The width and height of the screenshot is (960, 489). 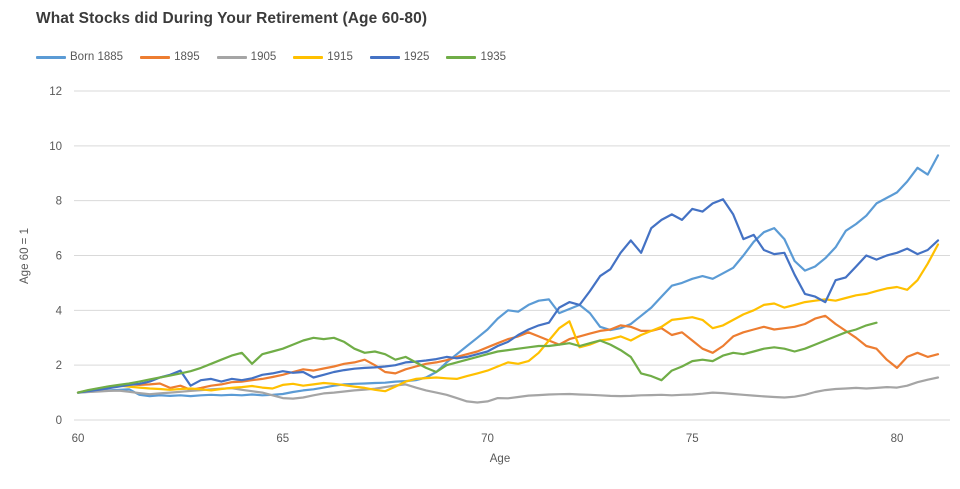 I want to click on legend-label: 1895, so click(x=187, y=57).